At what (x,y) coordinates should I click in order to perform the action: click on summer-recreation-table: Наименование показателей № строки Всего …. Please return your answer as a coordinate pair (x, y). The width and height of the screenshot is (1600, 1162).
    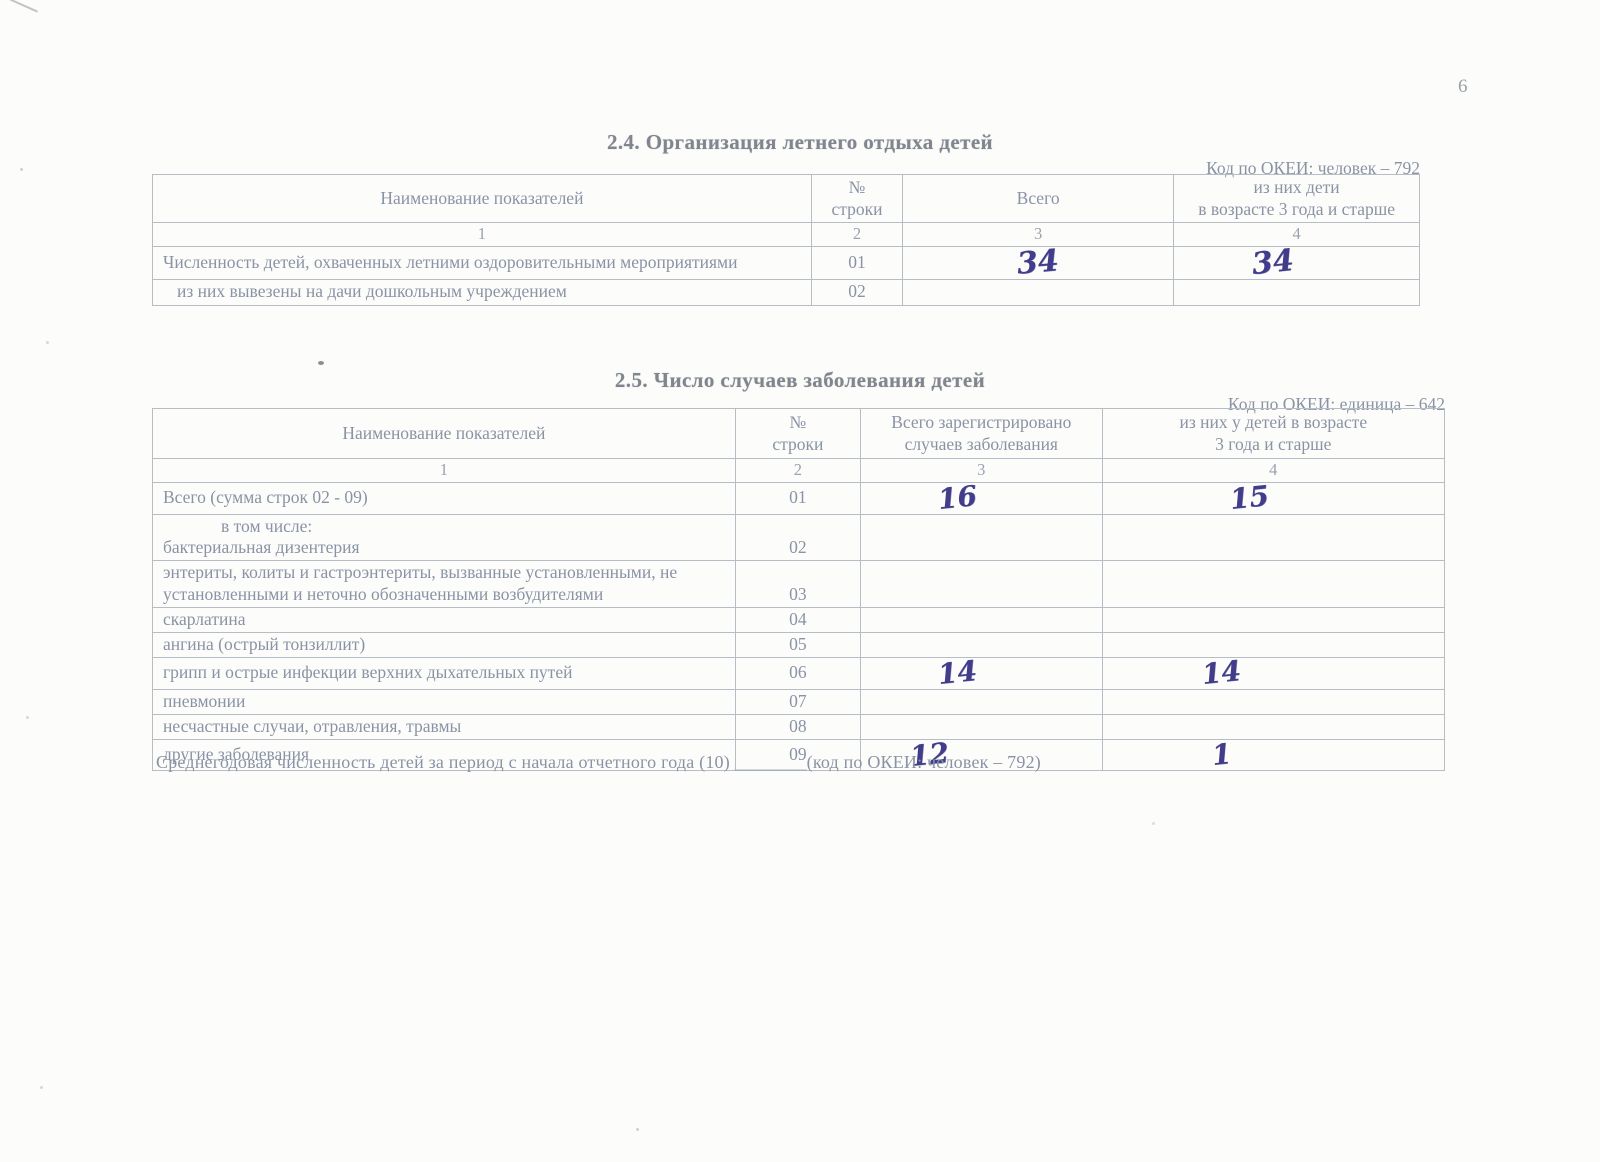
    Looking at the image, I should click on (786, 240).